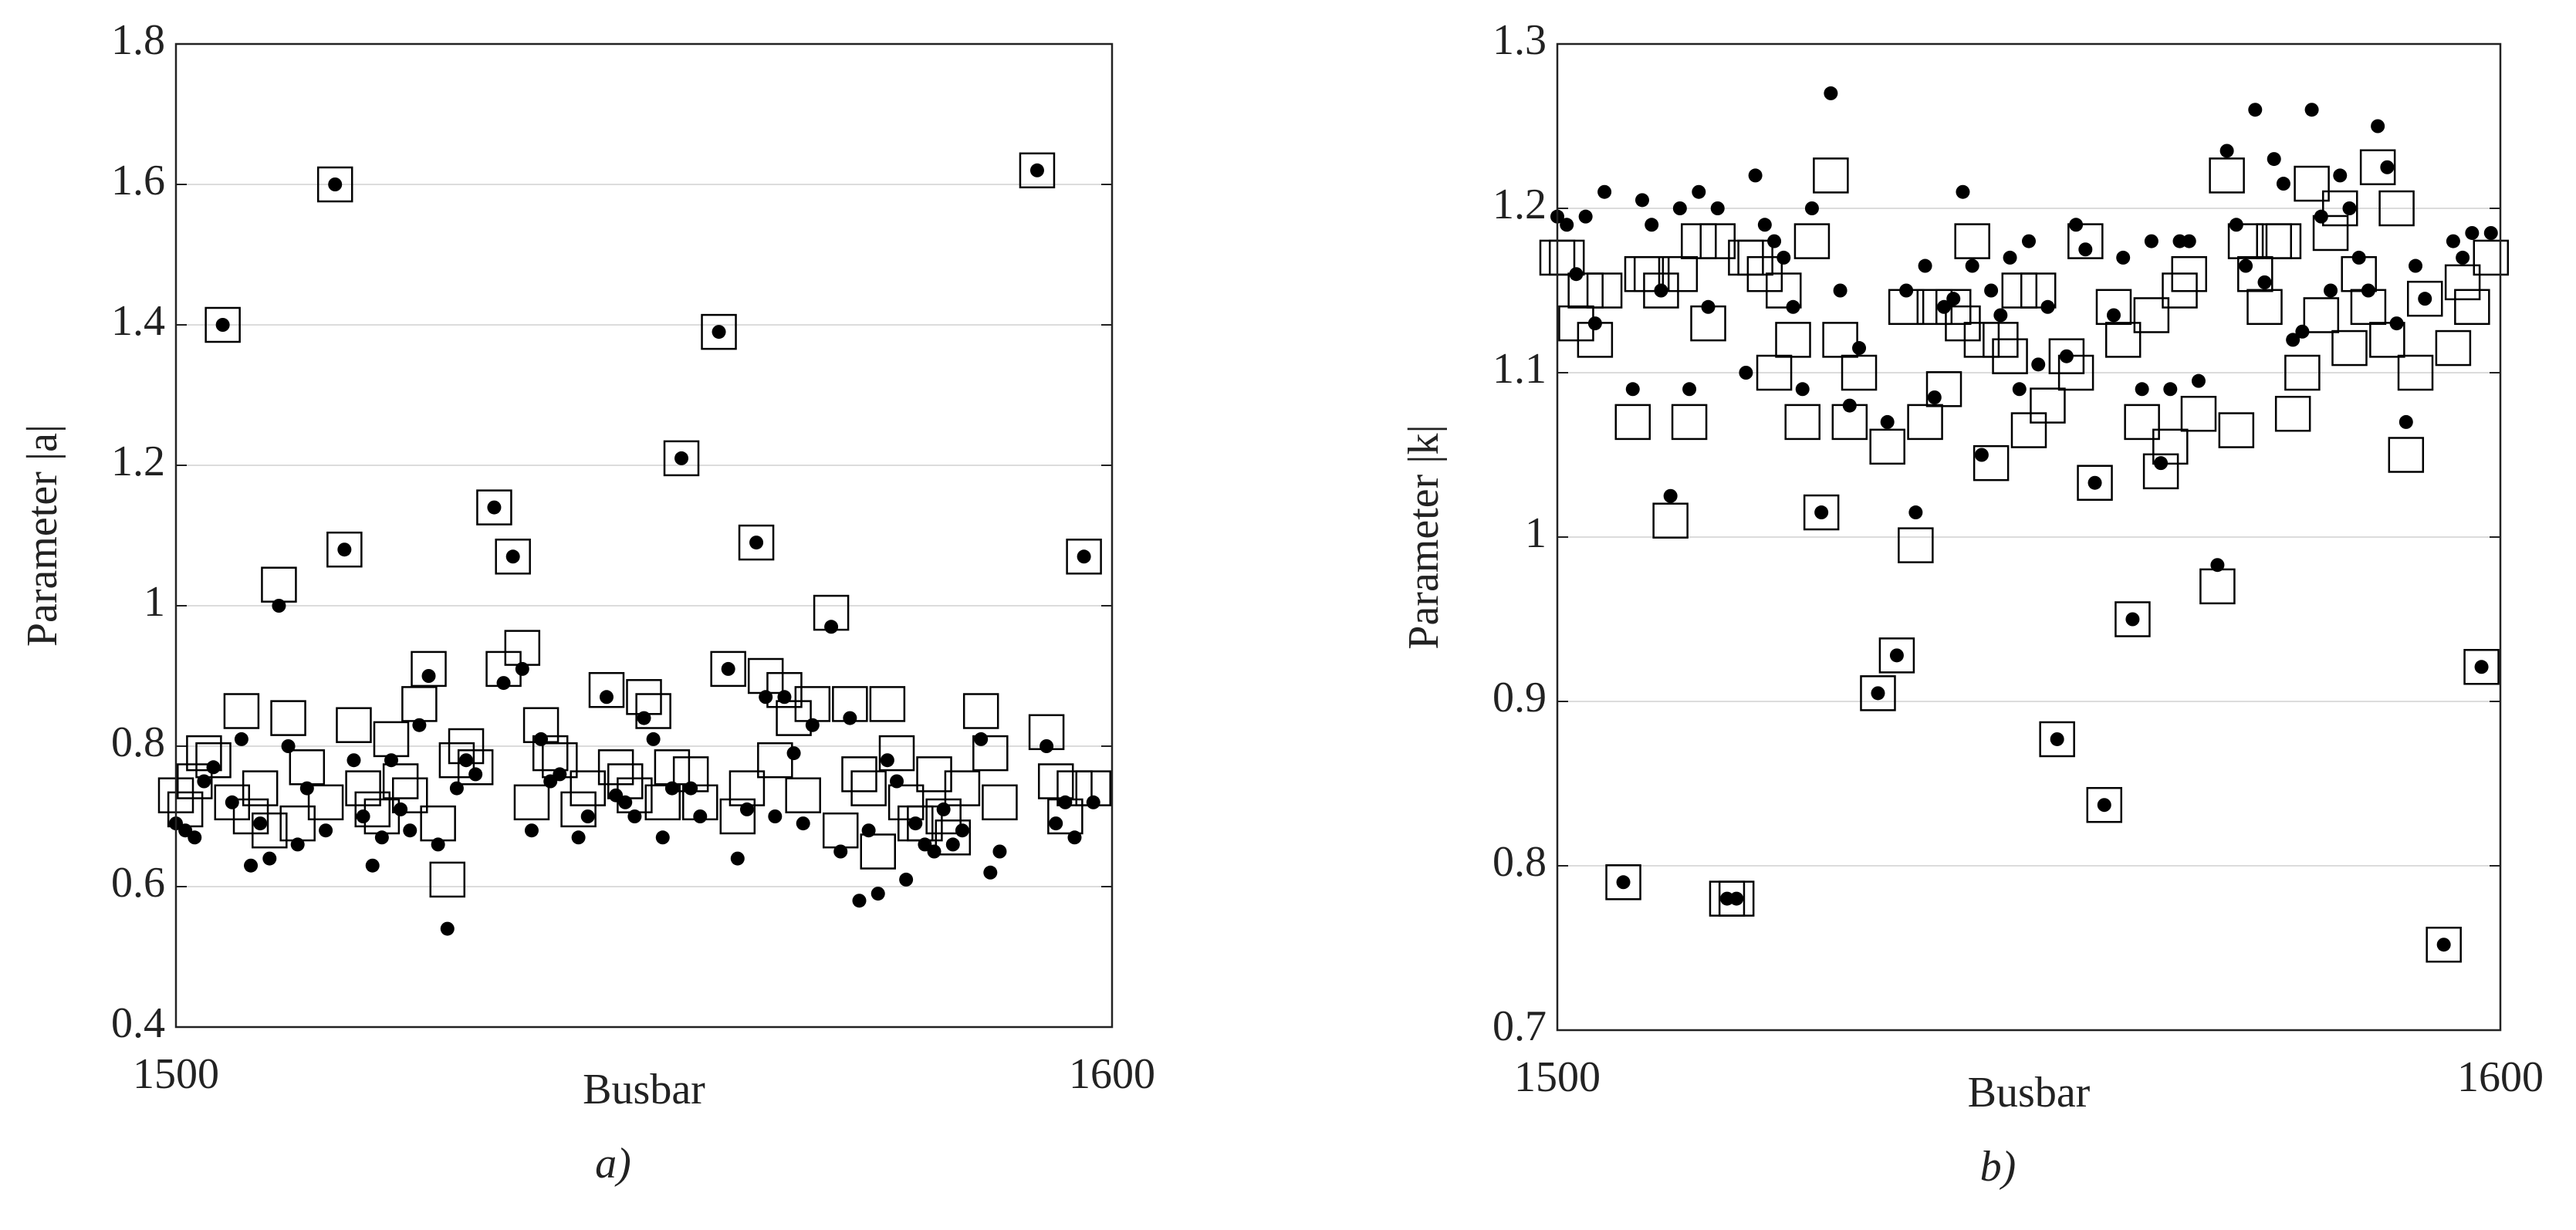 This screenshot has height=1230, width=2576. Describe the element at coordinates (1557, 1077) in the screenshot. I see `x-tick-label: 1500` at that location.